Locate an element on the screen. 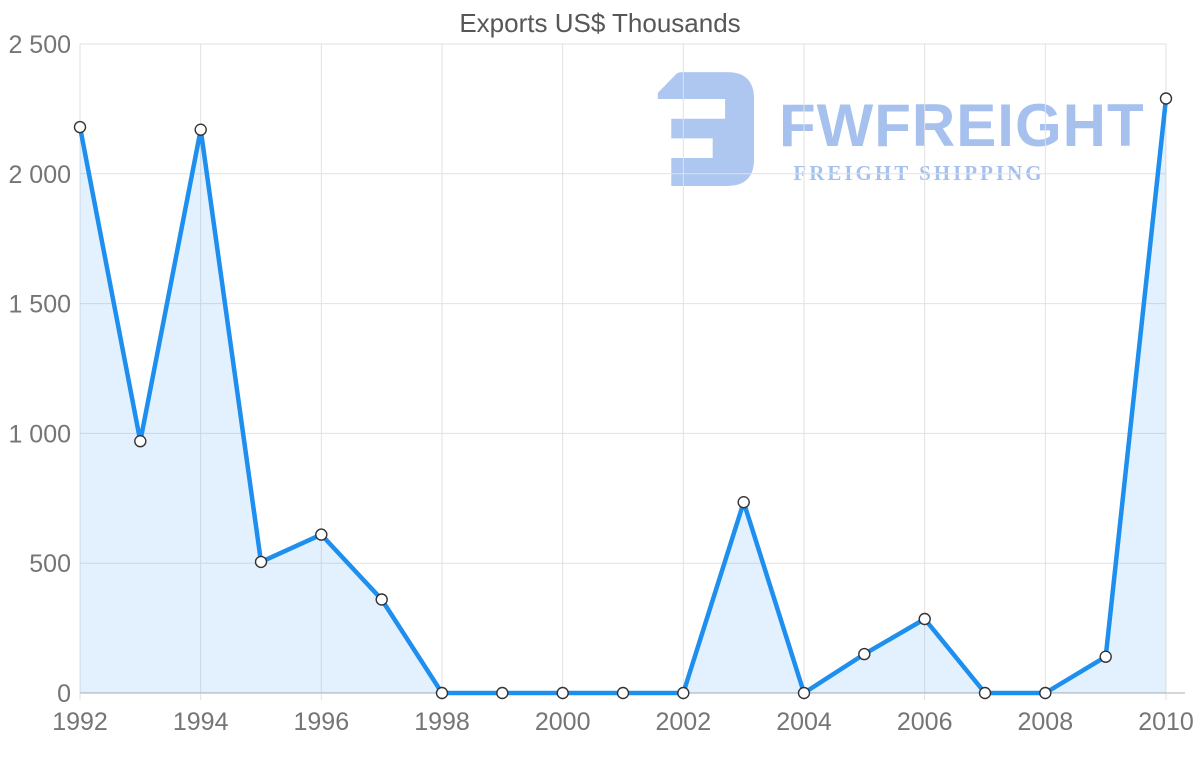 Image resolution: width=1200 pixels, height=763 pixels. data-point-2007 is located at coordinates (985, 693).